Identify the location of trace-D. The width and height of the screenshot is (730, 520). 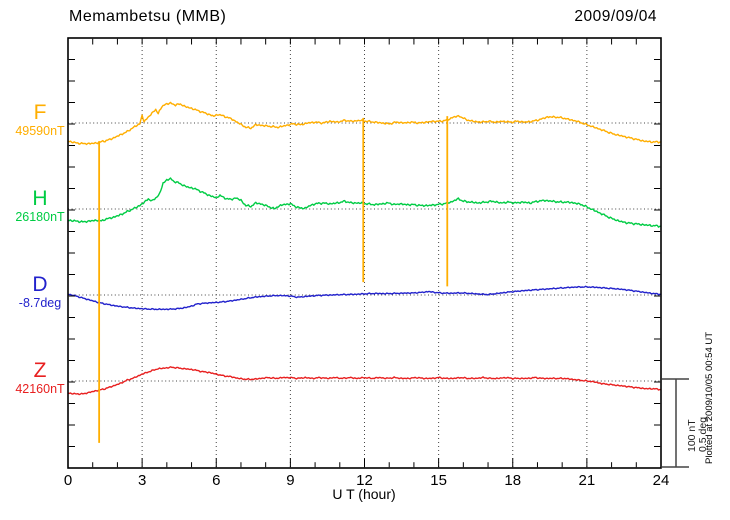
(364, 298).